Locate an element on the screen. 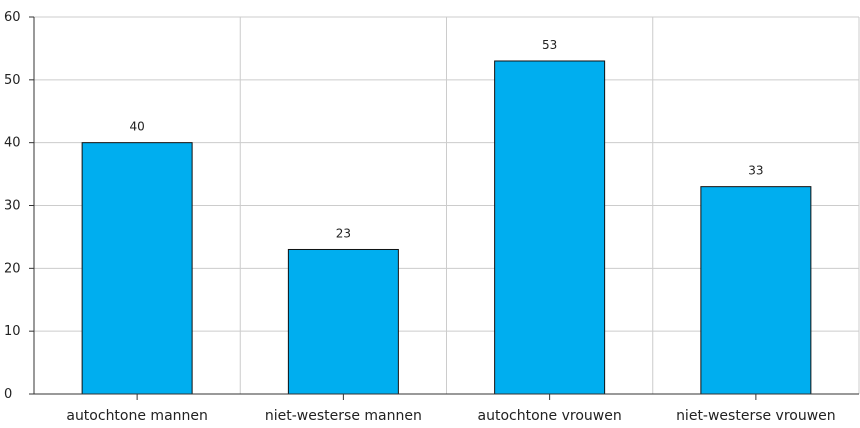 The width and height of the screenshot is (860, 428). x-tick-label: autochtone vrouwen is located at coordinates (550, 416).